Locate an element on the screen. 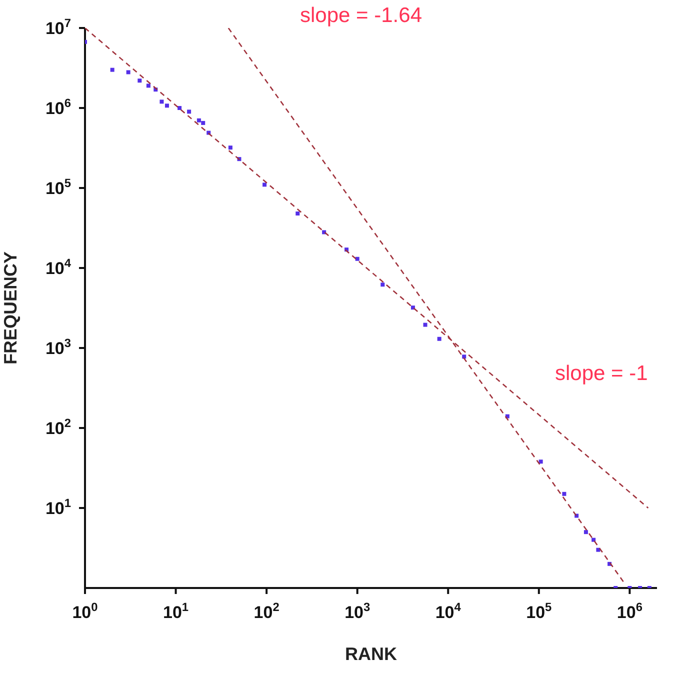 Image resolution: width=698 pixels, height=678 pixels. x-tick-label: 10$^{6}$ is located at coordinates (629, 611).